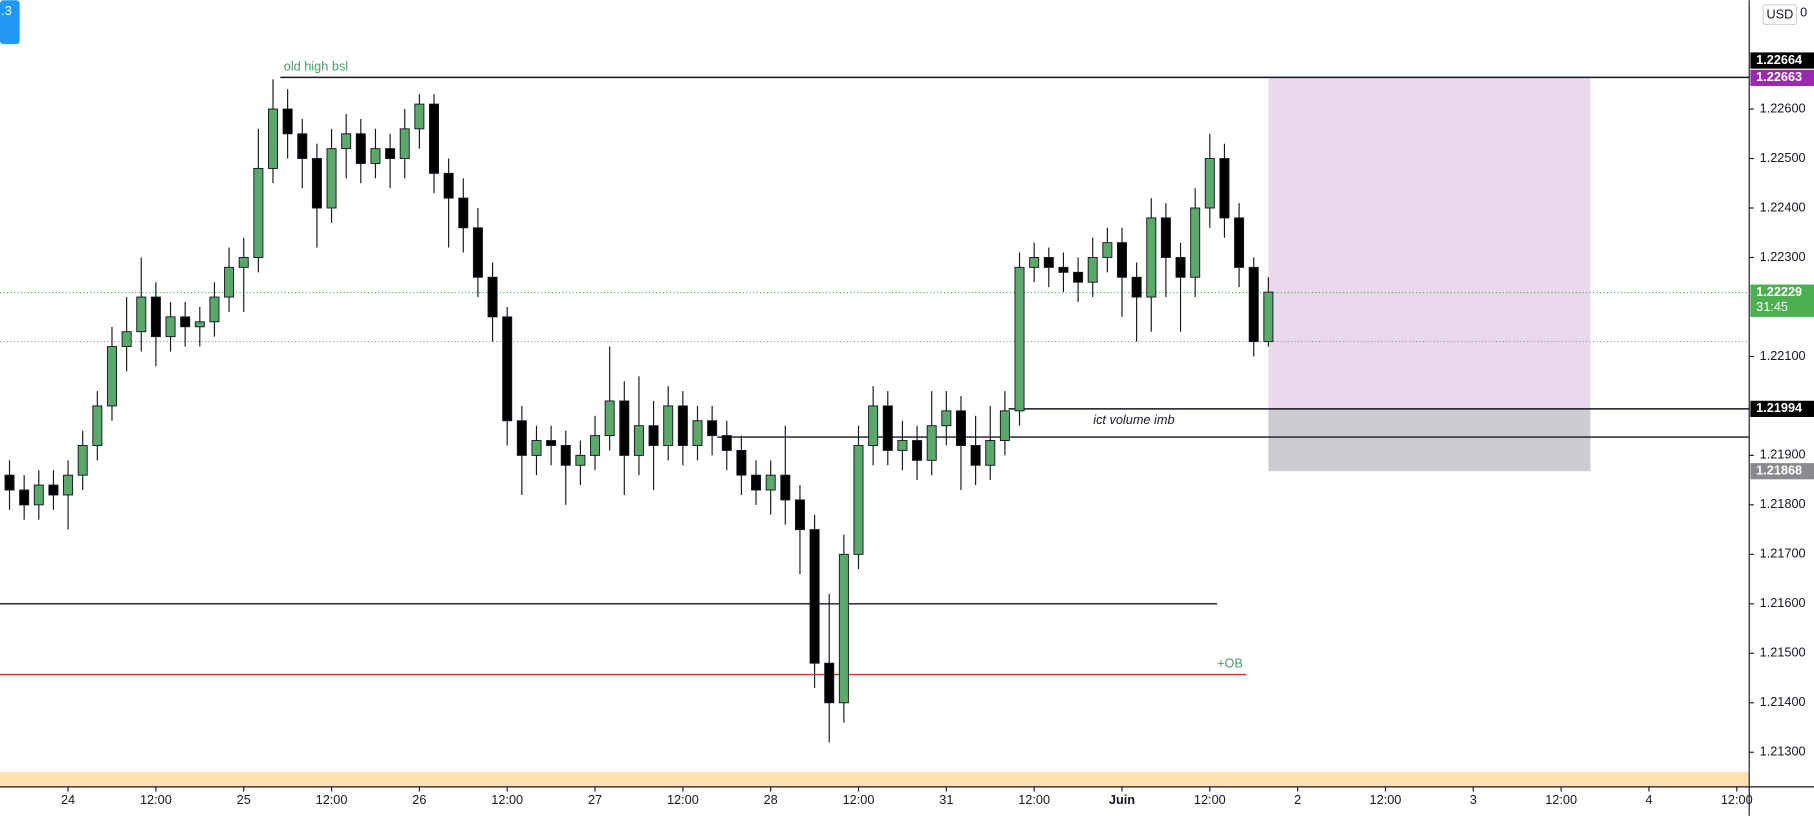  I want to click on y-tick-label: 1.21500, so click(1783, 652).